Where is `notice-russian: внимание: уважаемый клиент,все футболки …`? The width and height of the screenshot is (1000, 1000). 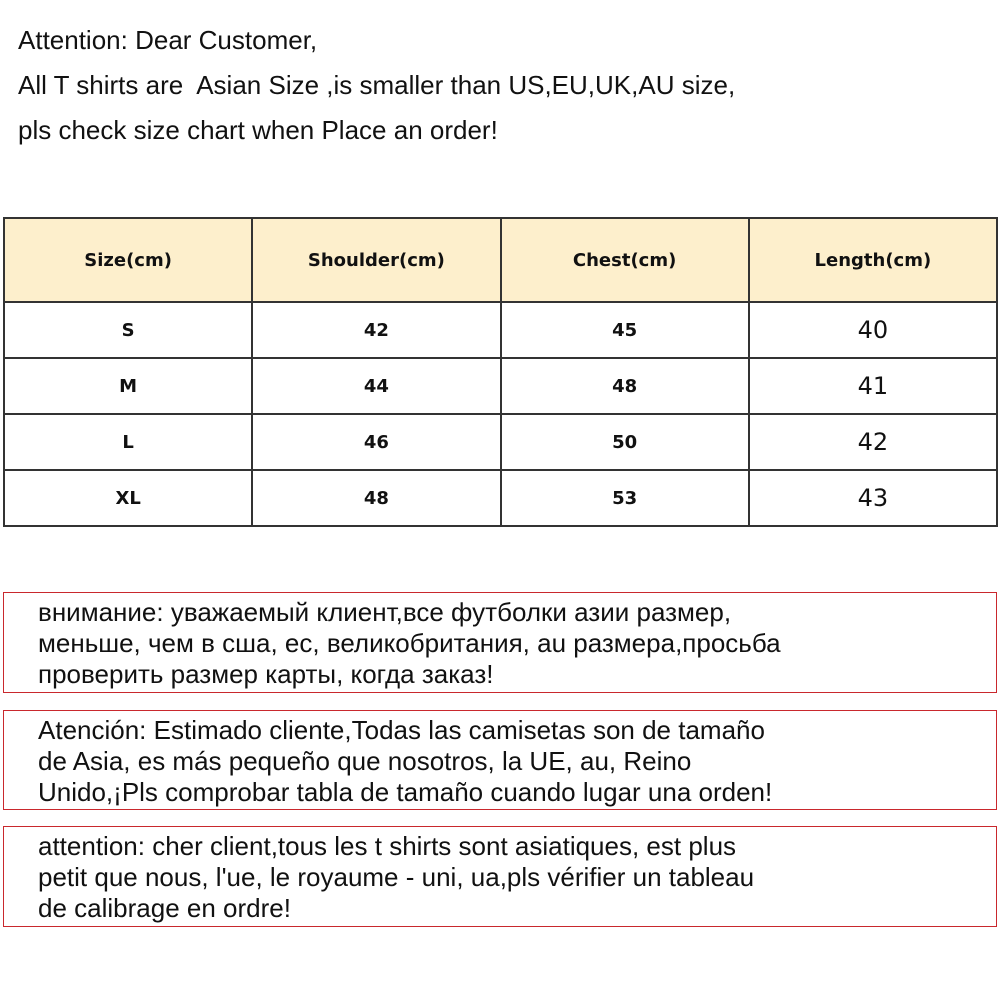 notice-russian: внимание: уважаемый клиент,все футболки … is located at coordinates (500, 642).